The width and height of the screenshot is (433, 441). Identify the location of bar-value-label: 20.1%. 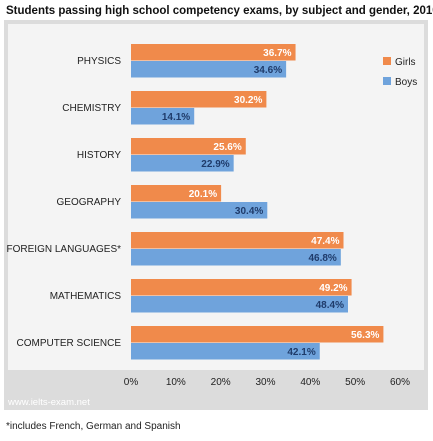
(203, 194).